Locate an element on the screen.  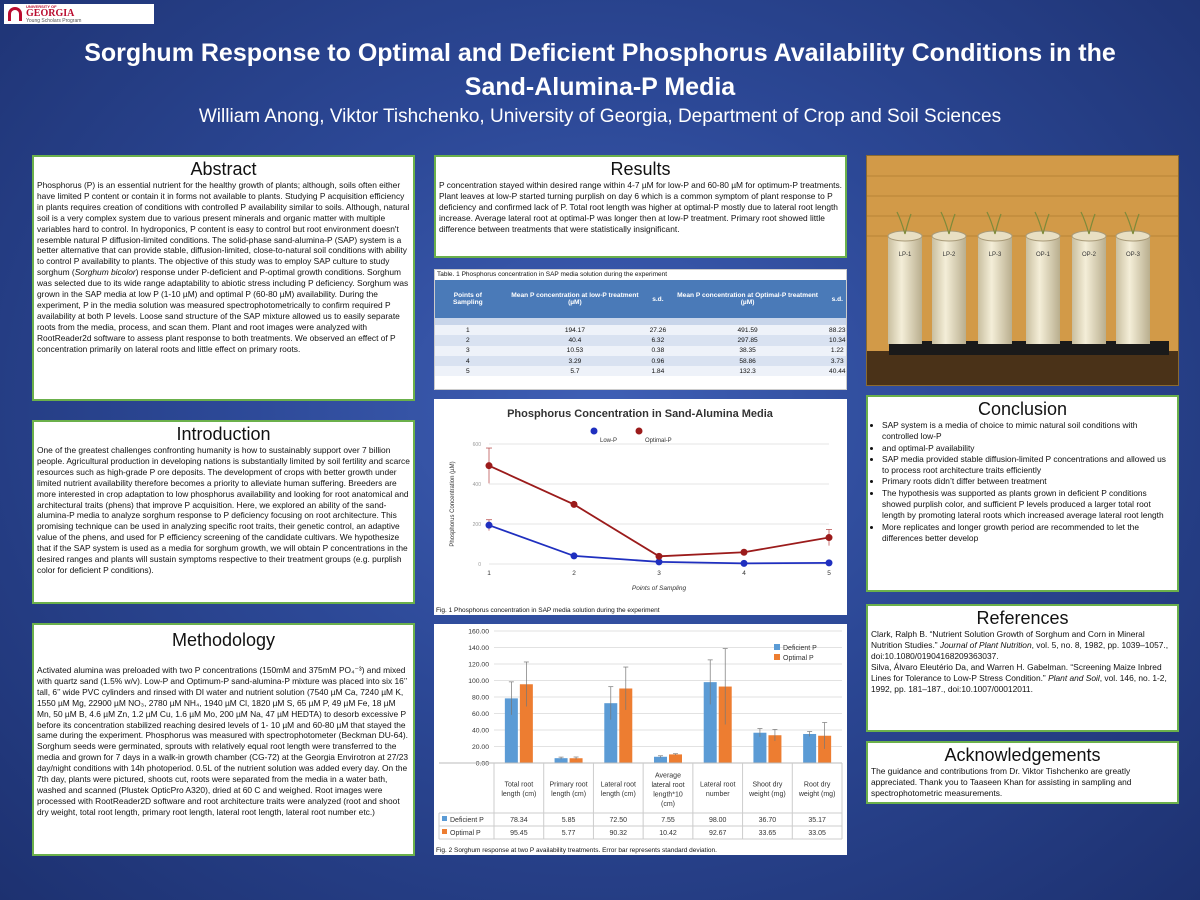
abstract-heading: Abstract is located at coordinates (223, 169).